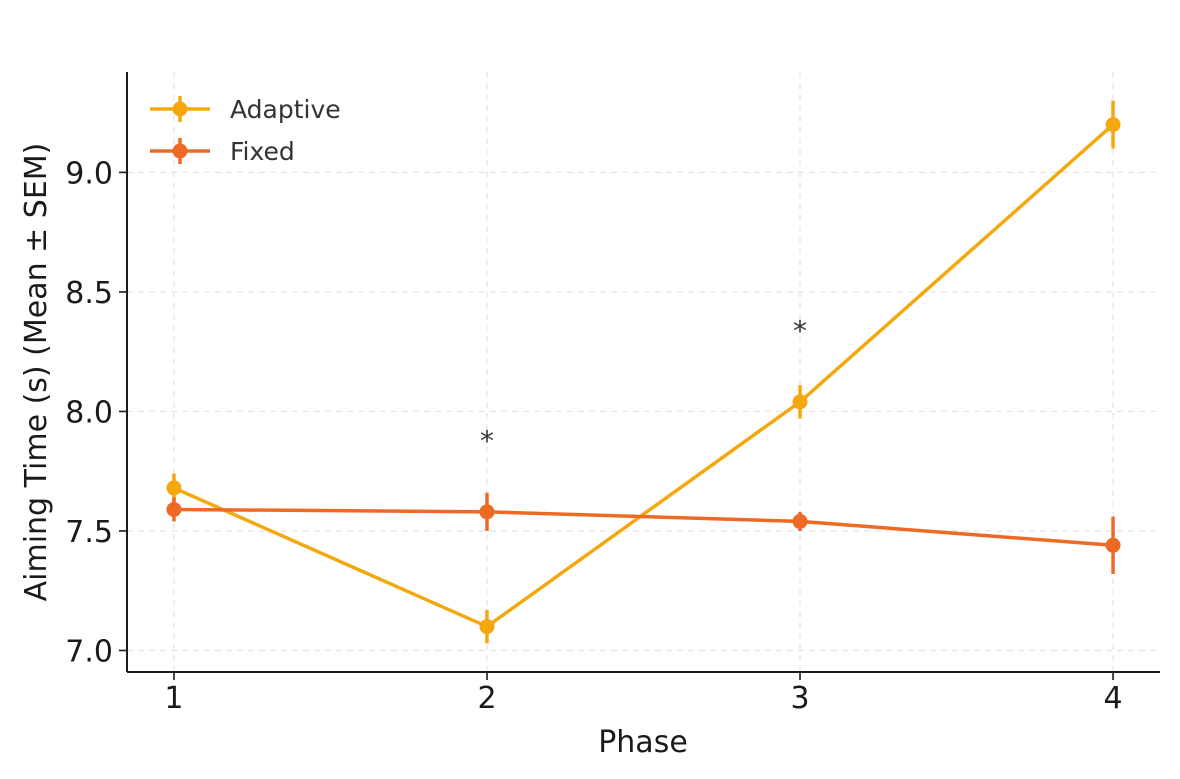 This screenshot has width=1180, height=779. What do you see at coordinates (89, 651) in the screenshot?
I see `y-tick-label: 7.0` at bounding box center [89, 651].